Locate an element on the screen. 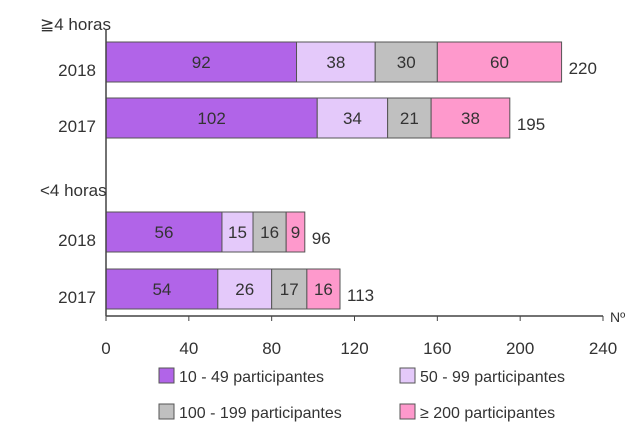 The width and height of the screenshot is (631, 430). x-axis-label: Nº is located at coordinates (617, 317).